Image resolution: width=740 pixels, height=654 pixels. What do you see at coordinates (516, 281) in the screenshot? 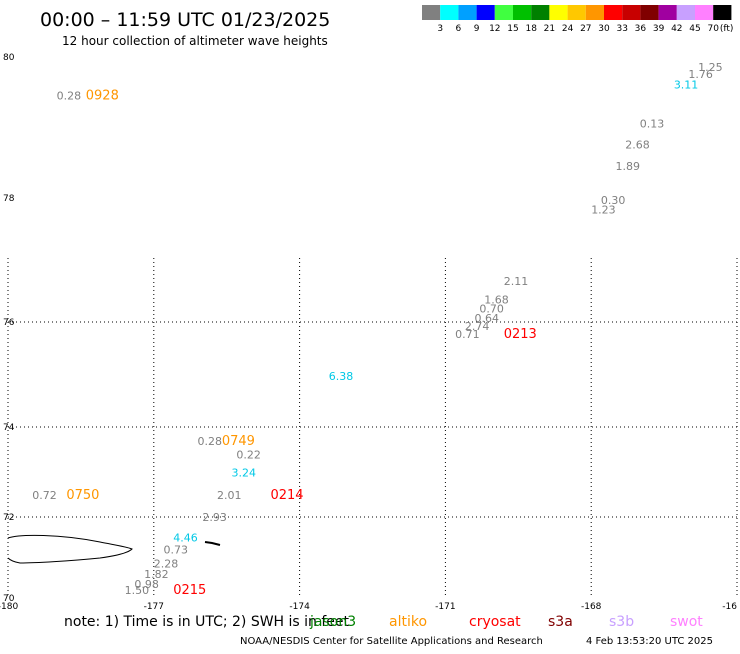
I see `swh-value-label: 2.11` at bounding box center [516, 281].